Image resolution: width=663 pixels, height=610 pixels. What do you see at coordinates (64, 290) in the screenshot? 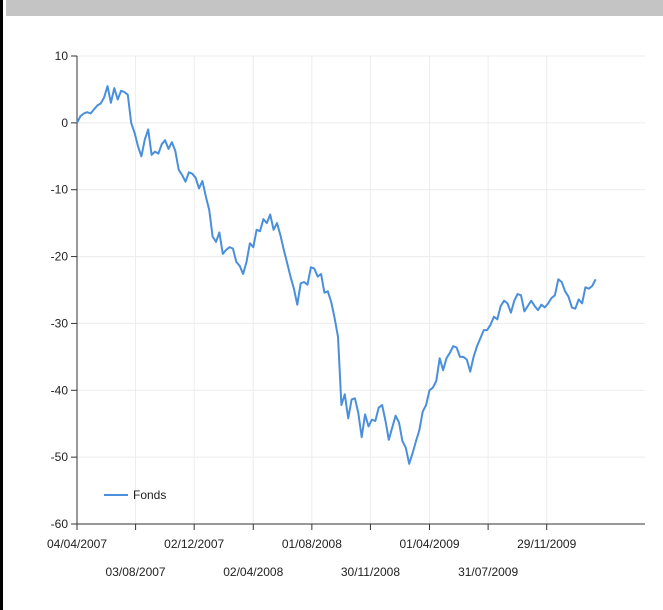
I see `y-axis-ticks: 10 0 -10 -20 -30 -40 -50 -60` at bounding box center [64, 290].